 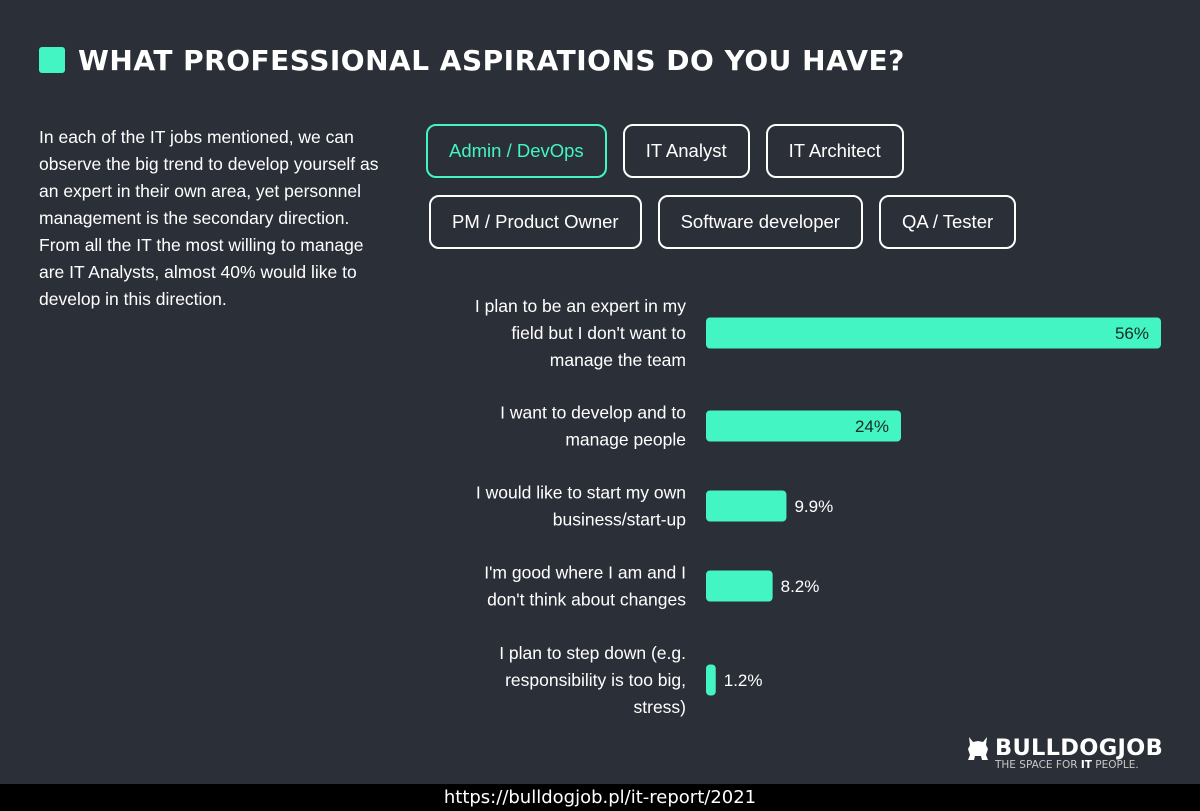 I want to click on tab-qa-tester: QA / Tester, so click(x=947, y=222).